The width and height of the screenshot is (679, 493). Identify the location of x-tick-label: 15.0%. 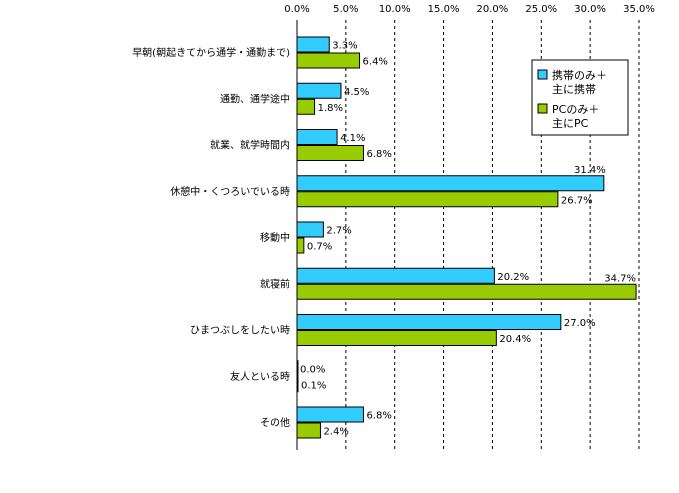
(444, 9).